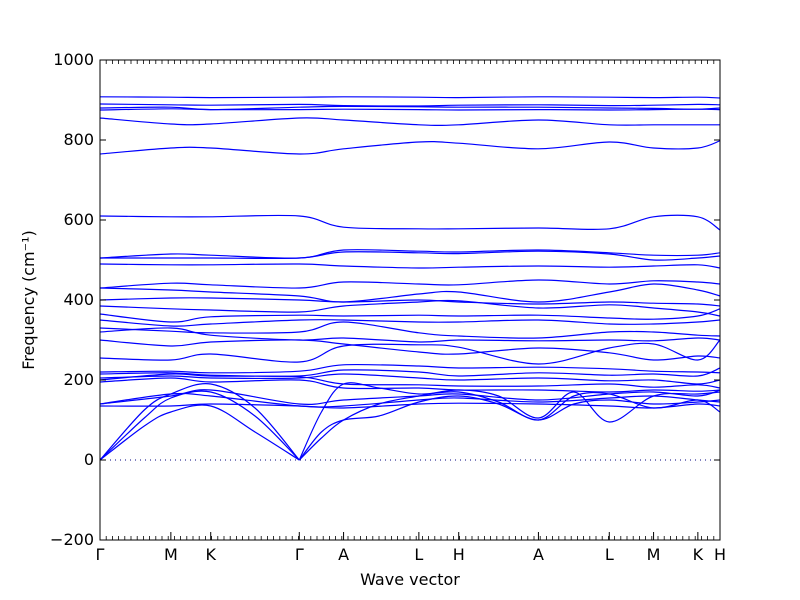  What do you see at coordinates (78, 299) in the screenshot?
I see `y-tick-label: 400` at bounding box center [78, 299].